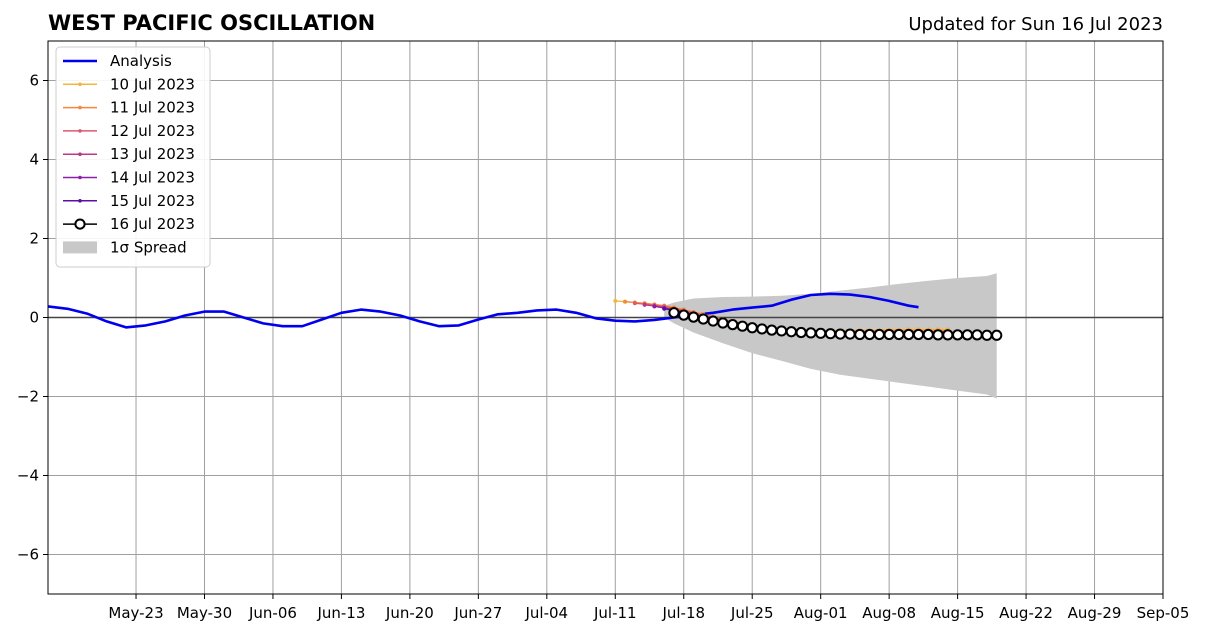  Describe the element at coordinates (477, 613) in the screenshot. I see `x-tick-label: Jun-27` at that location.